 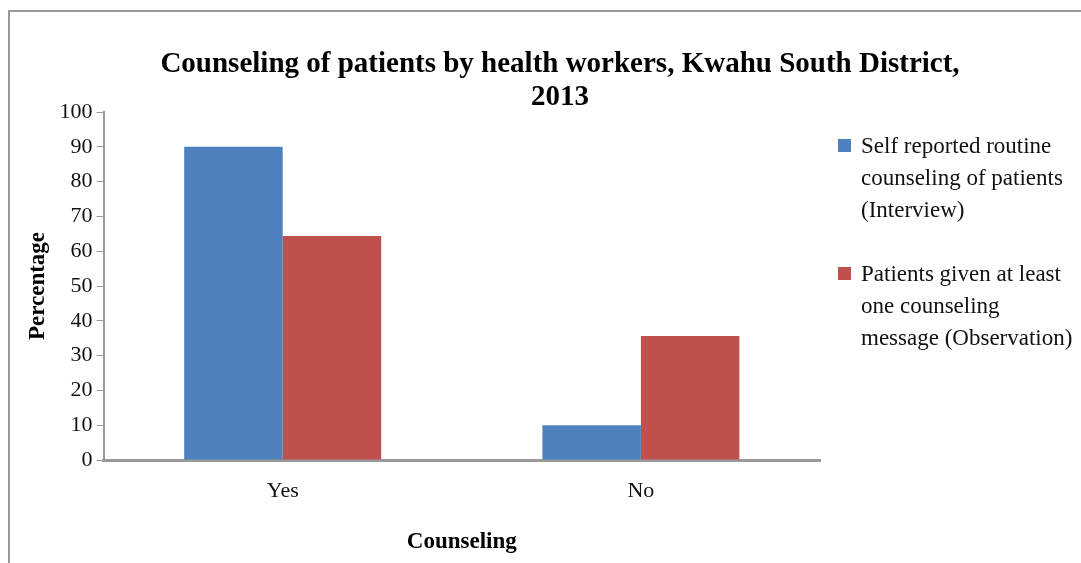 What do you see at coordinates (967, 306) in the screenshot?
I see `legend-label: Patients given at least one counseling message (Observation)` at bounding box center [967, 306].